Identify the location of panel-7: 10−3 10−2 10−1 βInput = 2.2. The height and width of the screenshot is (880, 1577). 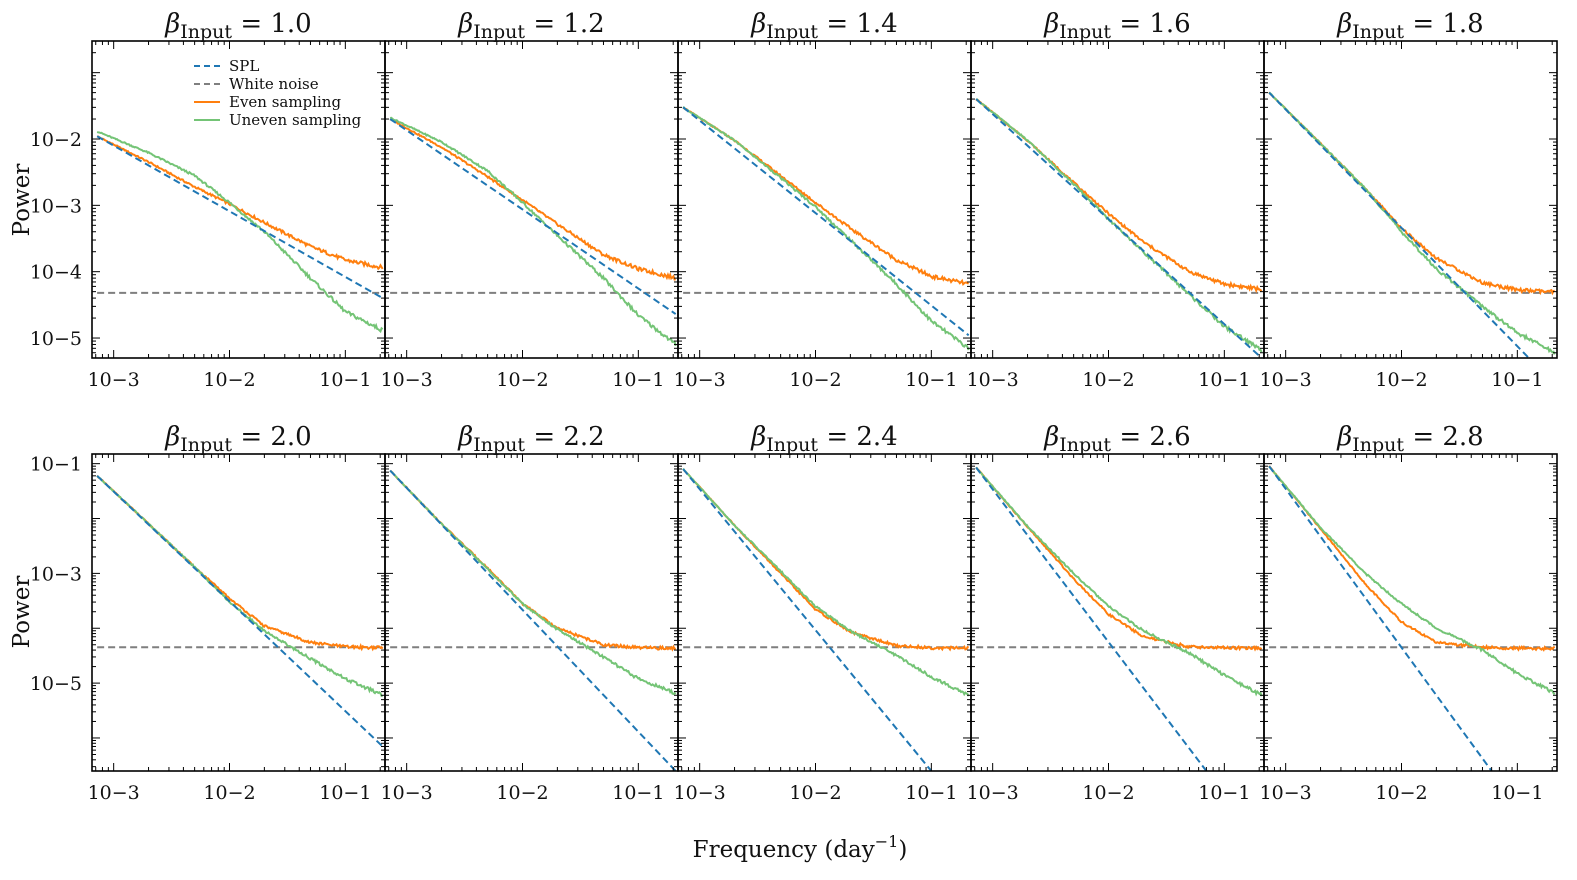
(530, 613).